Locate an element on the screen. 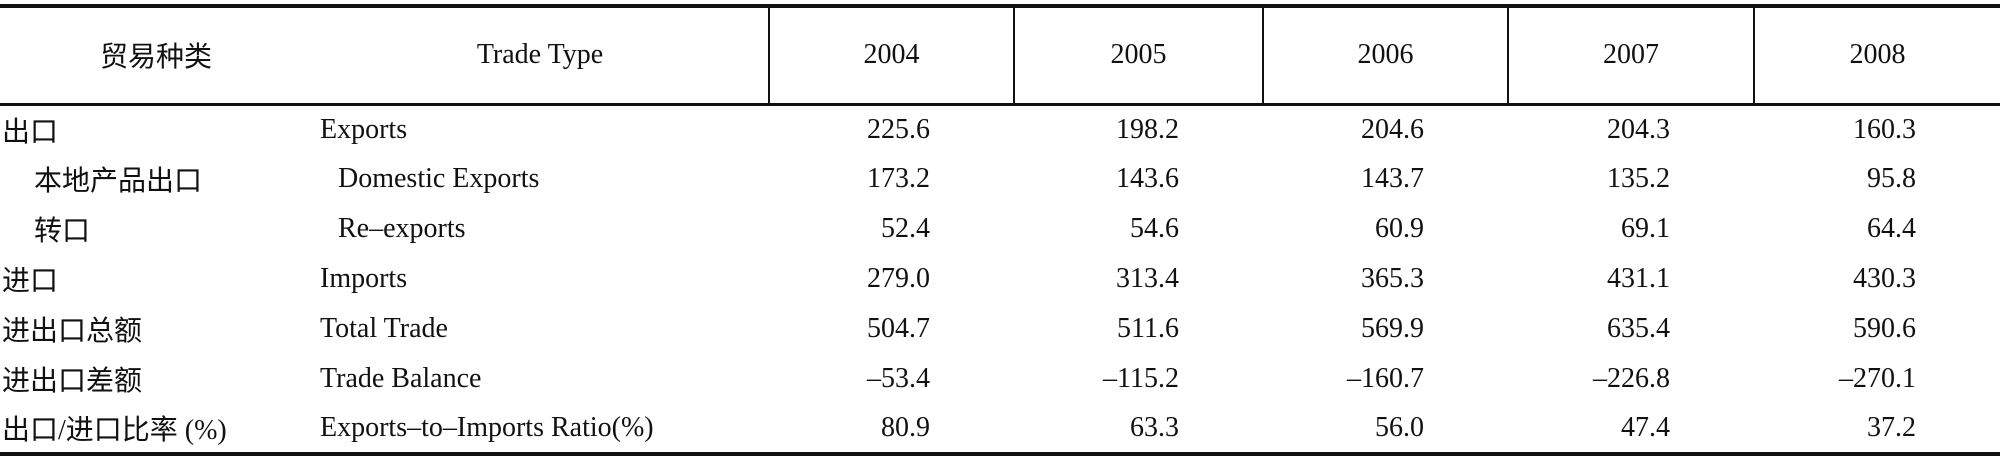 The image size is (2000, 459). value-cell: 95.8 is located at coordinates (1891, 178).